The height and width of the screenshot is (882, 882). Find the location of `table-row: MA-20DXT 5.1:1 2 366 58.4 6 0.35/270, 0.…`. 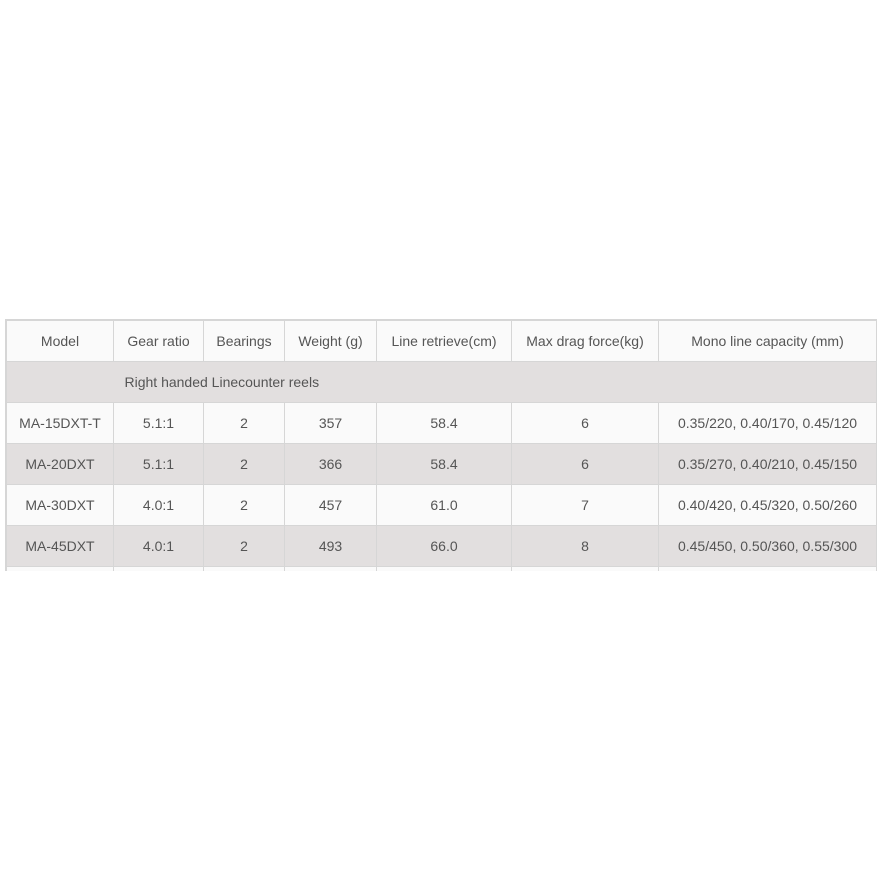

table-row: MA-20DXT 5.1:1 2 366 58.4 6 0.35/270, 0.… is located at coordinates (441, 464).